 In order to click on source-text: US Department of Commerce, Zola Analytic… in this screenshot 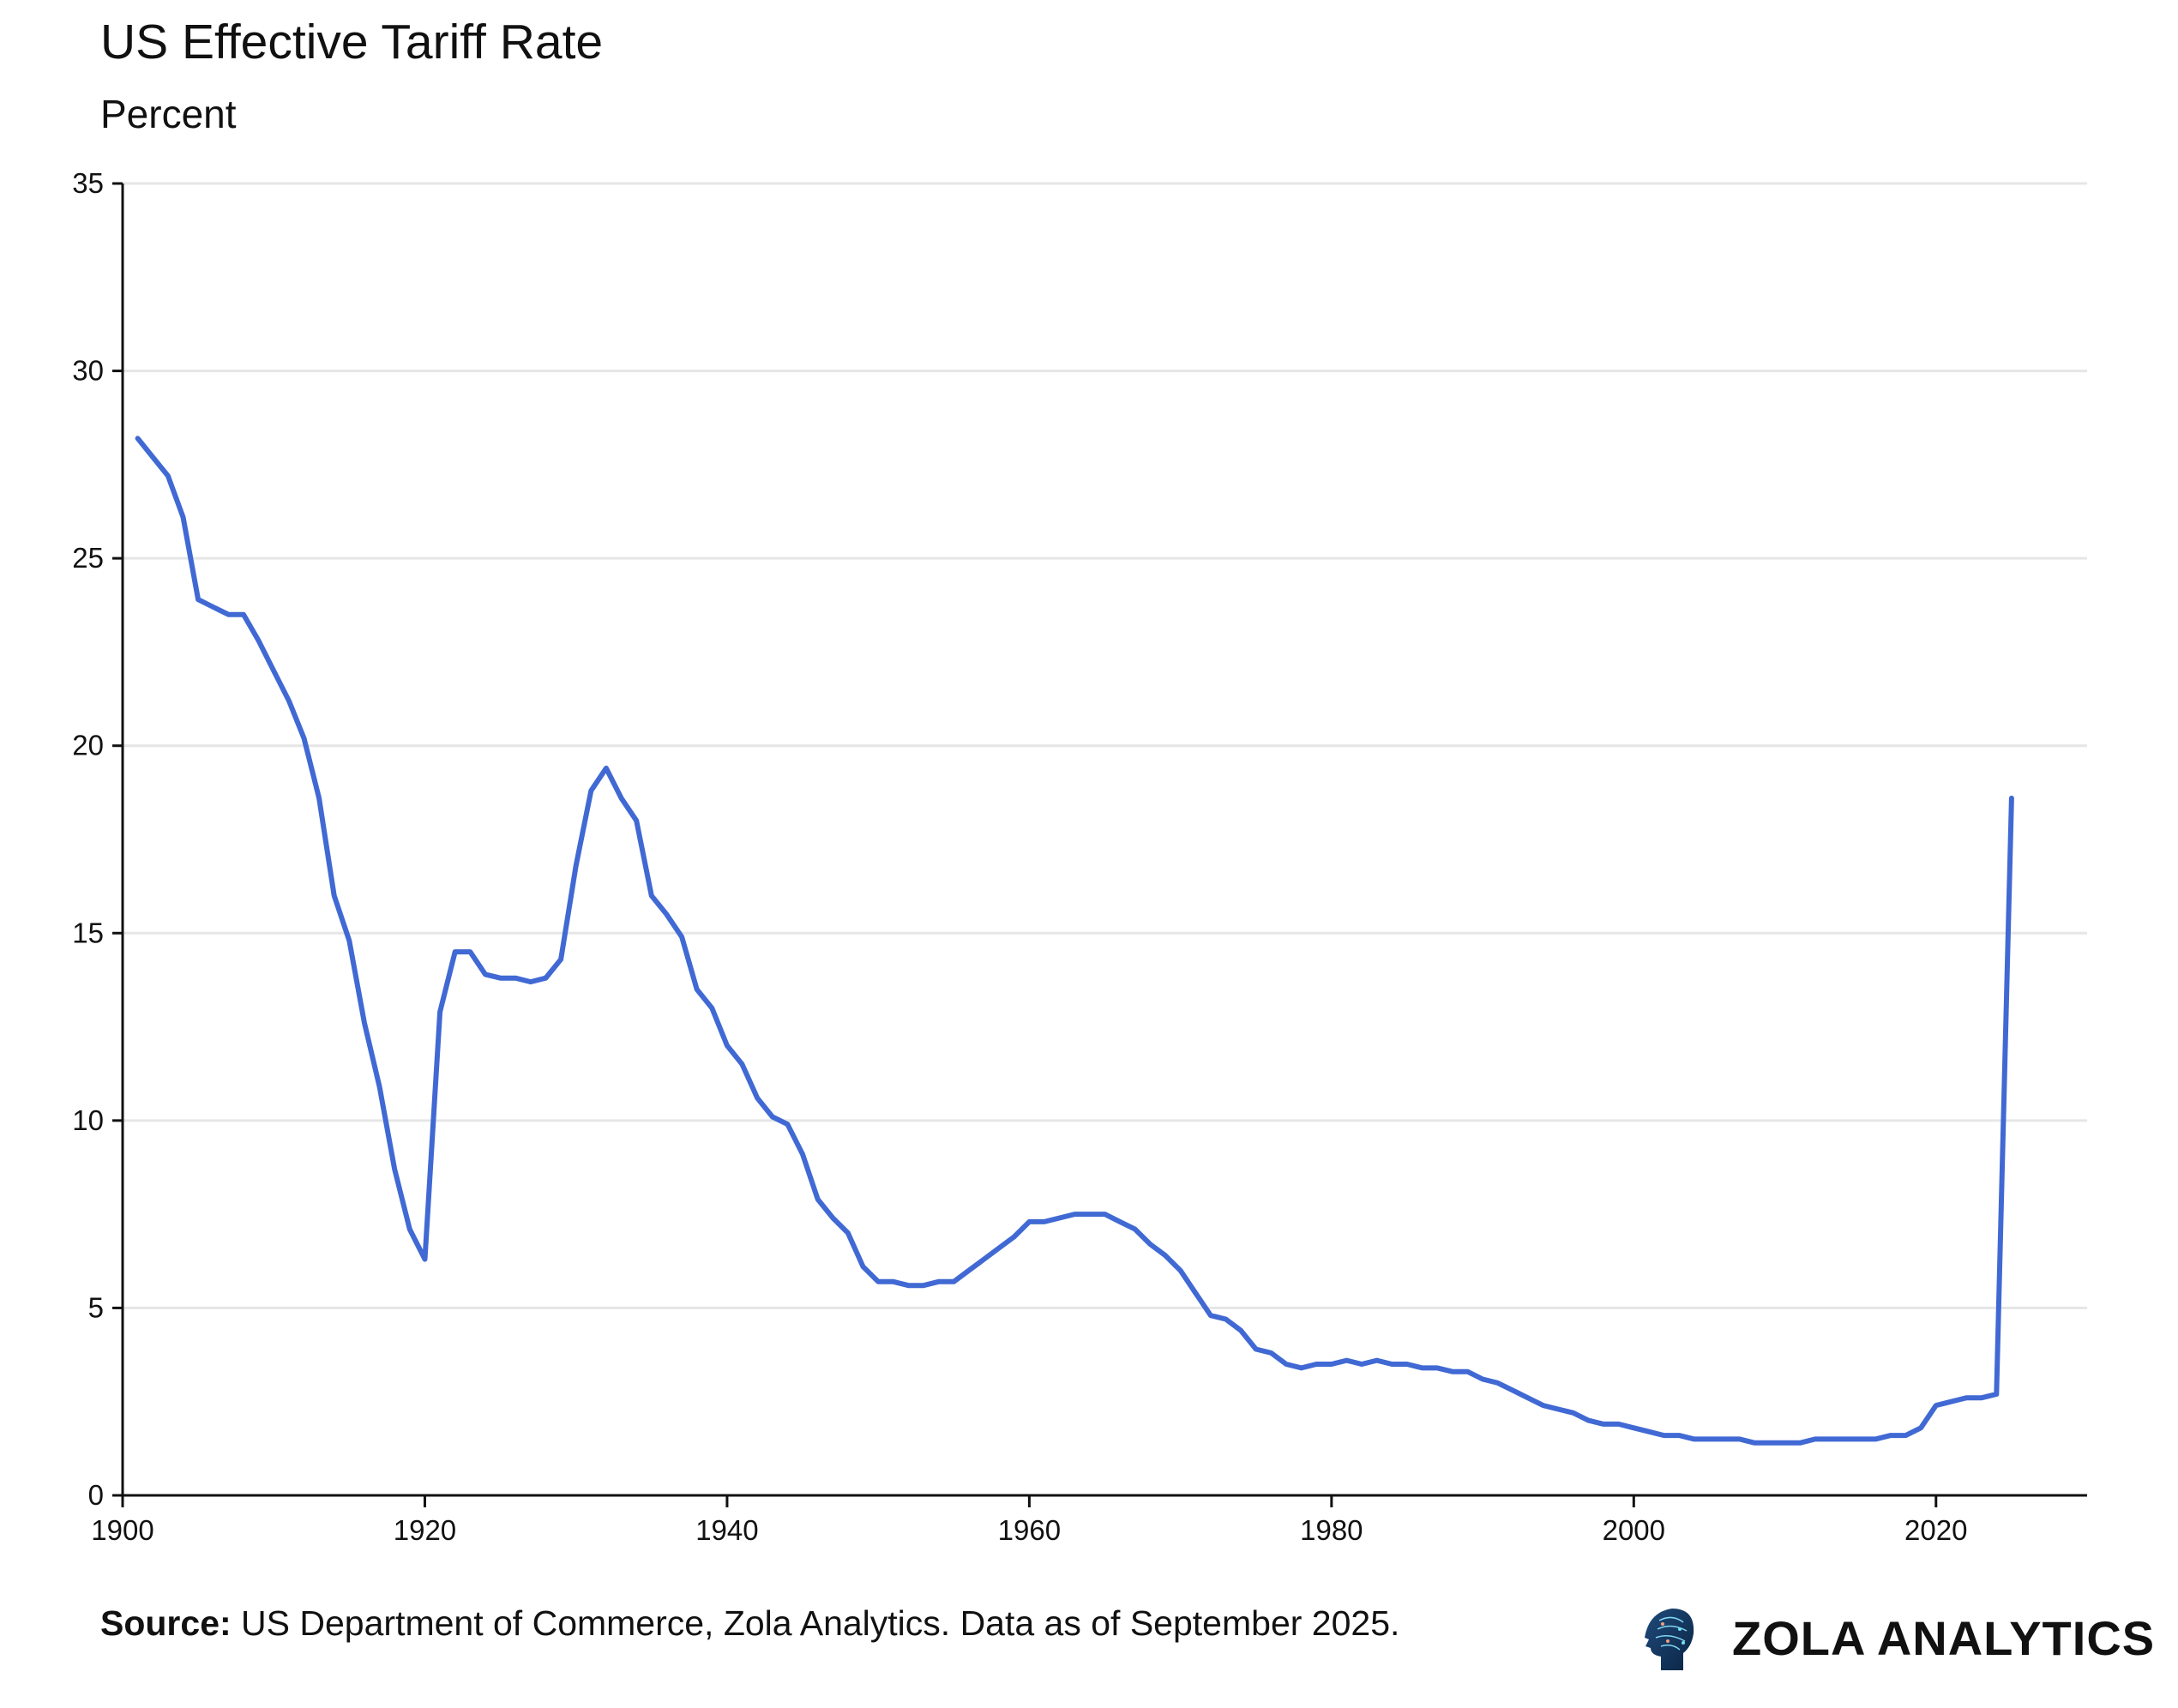, I will do `click(815, 1623)`.